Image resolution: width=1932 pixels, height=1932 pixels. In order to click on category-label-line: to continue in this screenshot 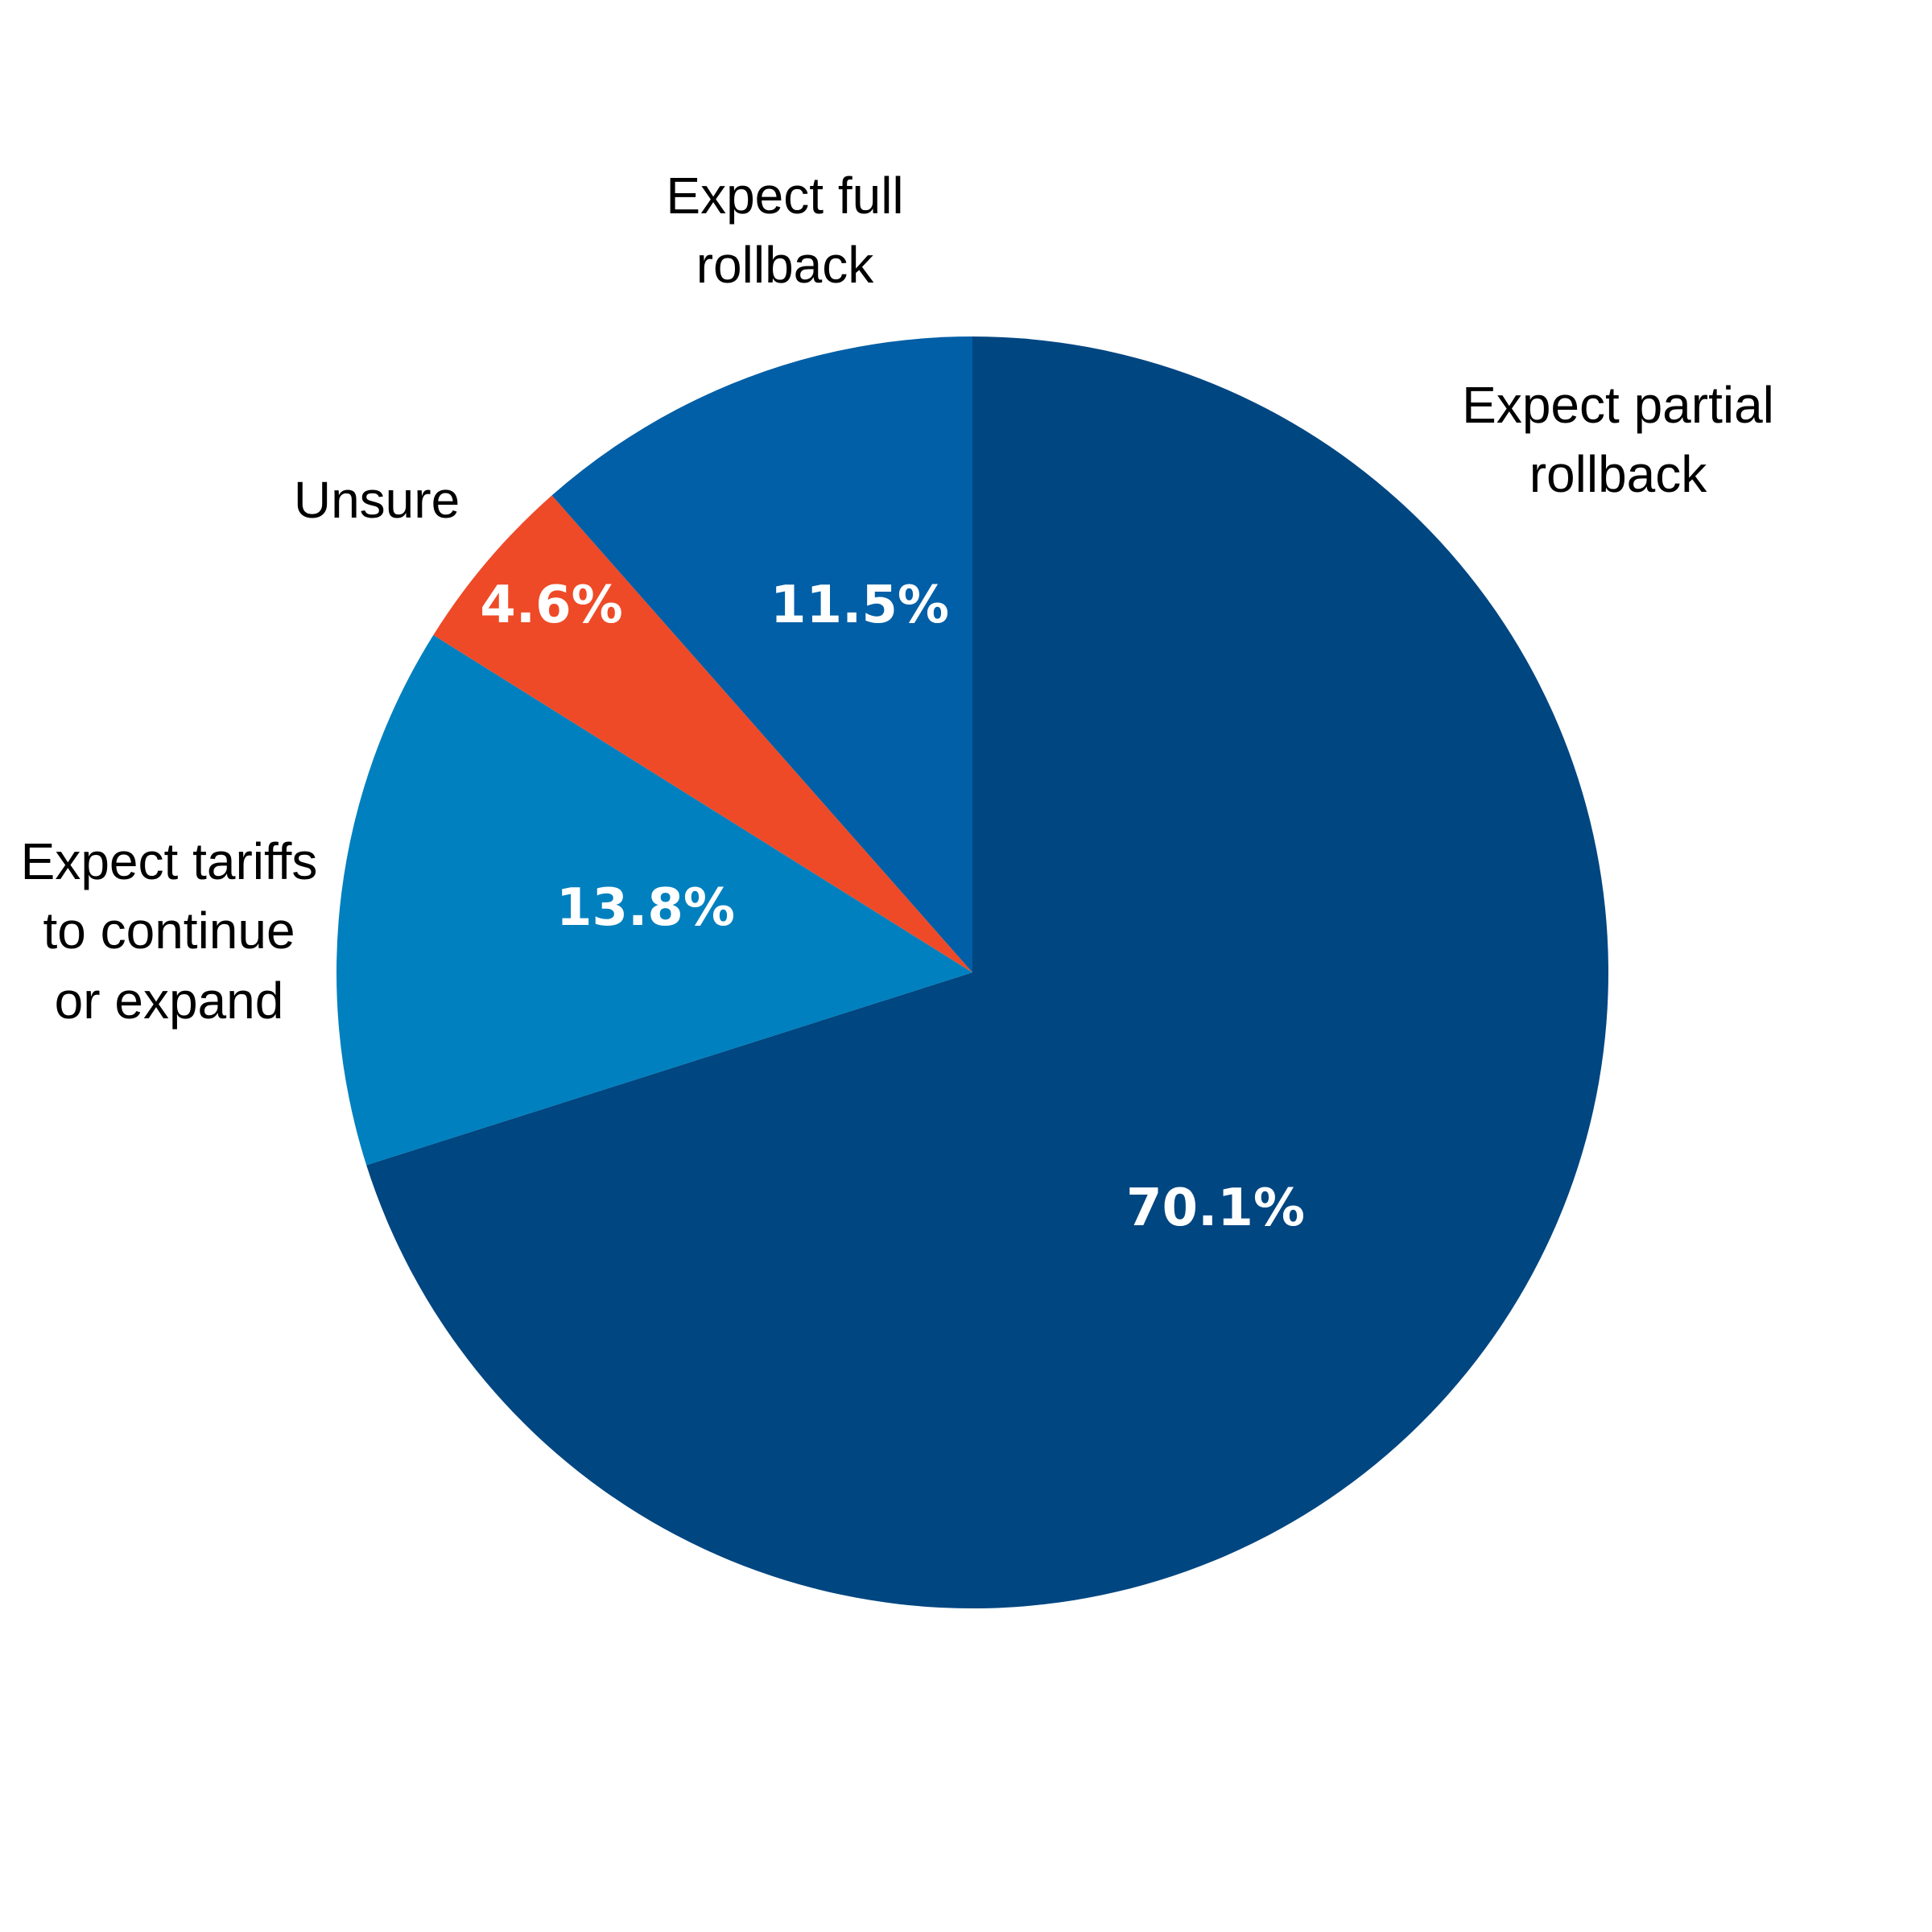, I will do `click(169, 931)`.